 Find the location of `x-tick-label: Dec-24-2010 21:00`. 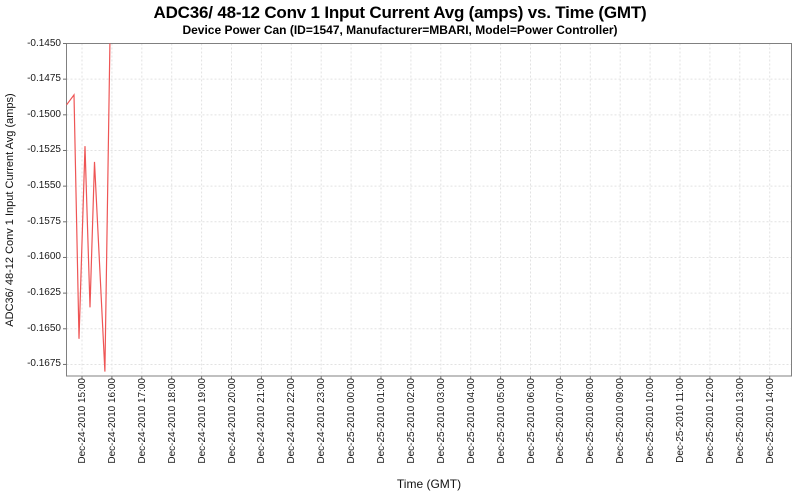

x-tick-label: Dec-24-2010 21:00 is located at coordinates (262, 421).